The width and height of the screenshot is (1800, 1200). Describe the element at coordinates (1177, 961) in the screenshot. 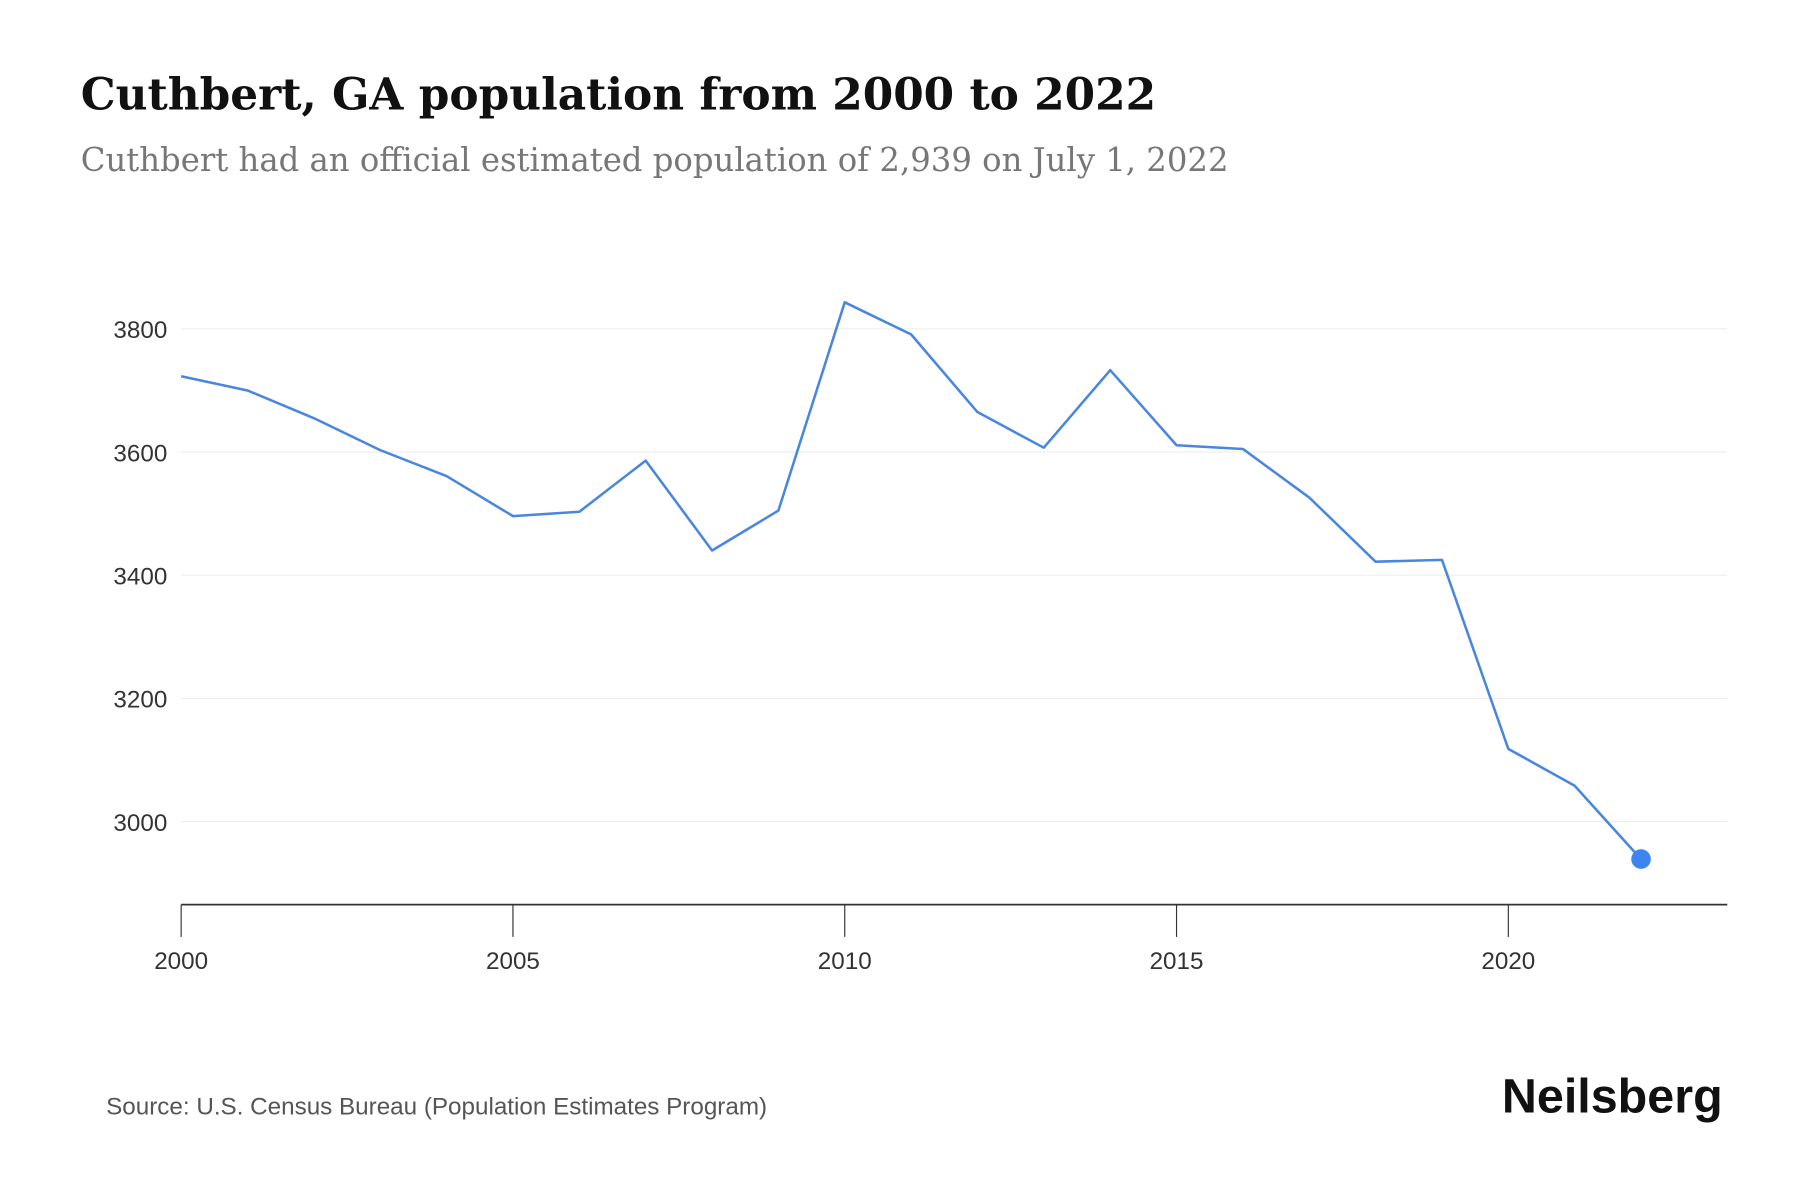

I see `x-tick-label: 2015` at that location.